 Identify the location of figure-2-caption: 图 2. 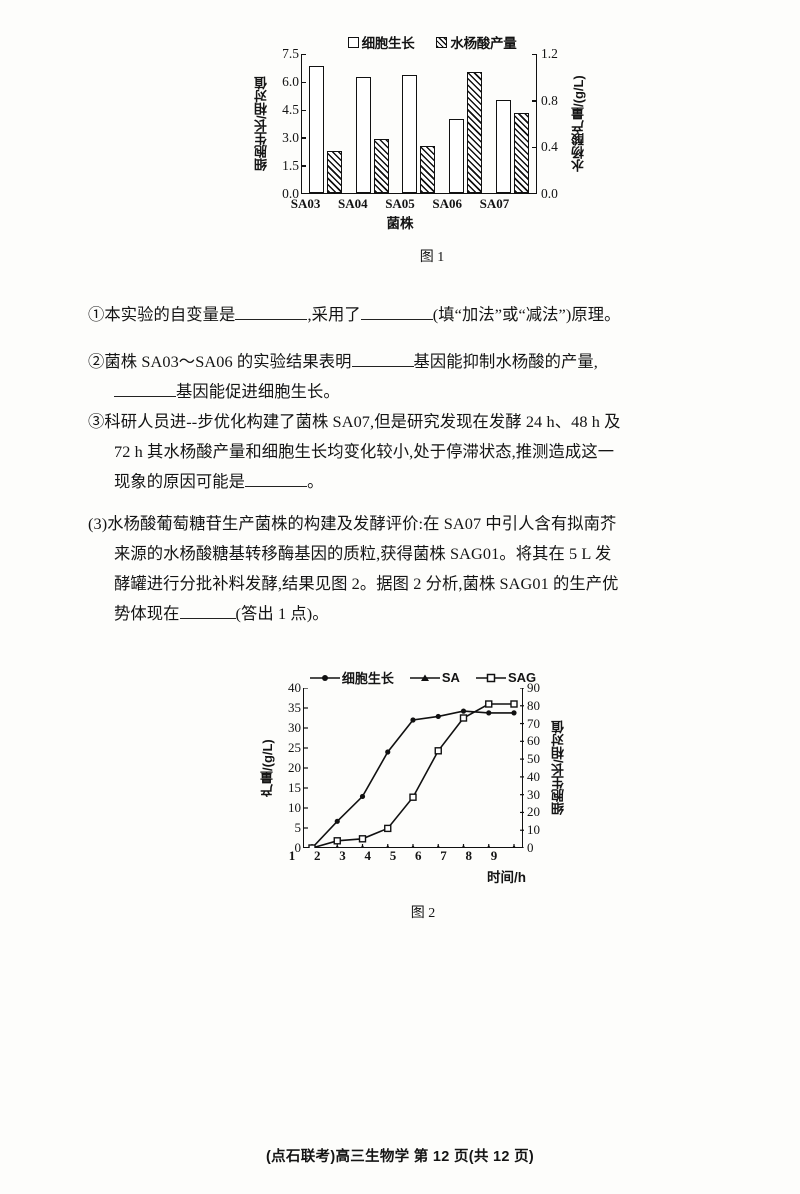
(423, 913).